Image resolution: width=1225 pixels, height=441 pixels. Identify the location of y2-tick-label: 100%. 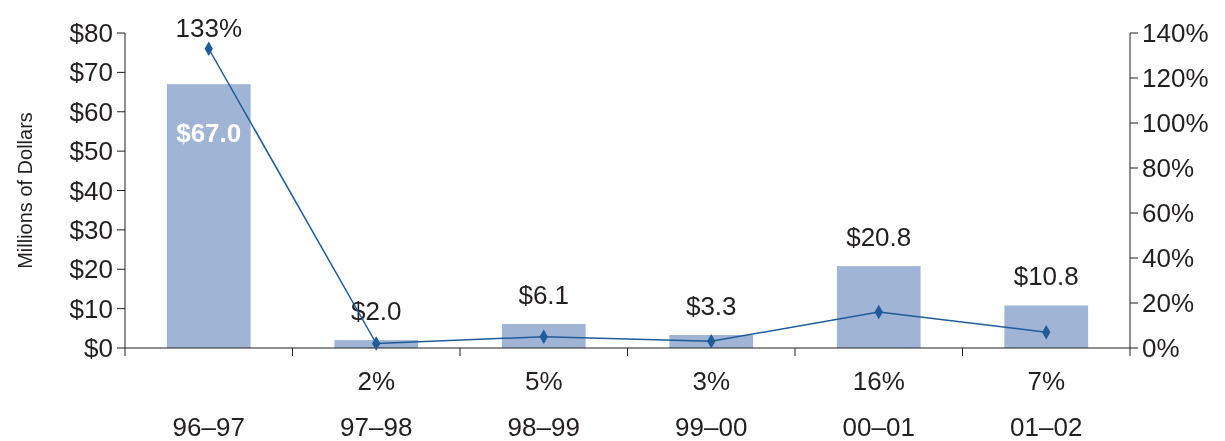
(1175, 123).